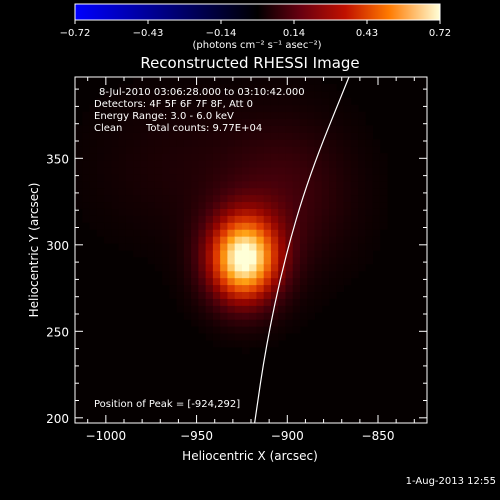 This screenshot has width=500, height=500. I want to click on colorbar-tick-label: 0.72, so click(440, 33).